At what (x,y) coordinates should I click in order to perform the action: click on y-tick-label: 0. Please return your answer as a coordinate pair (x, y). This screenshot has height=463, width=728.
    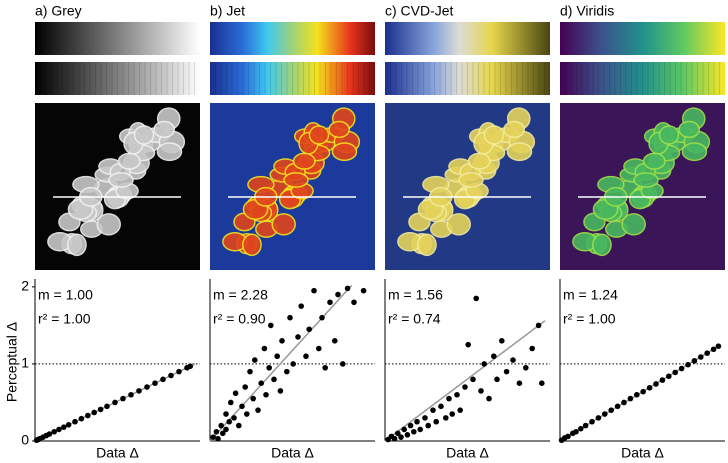
    Looking at the image, I should click on (25, 440).